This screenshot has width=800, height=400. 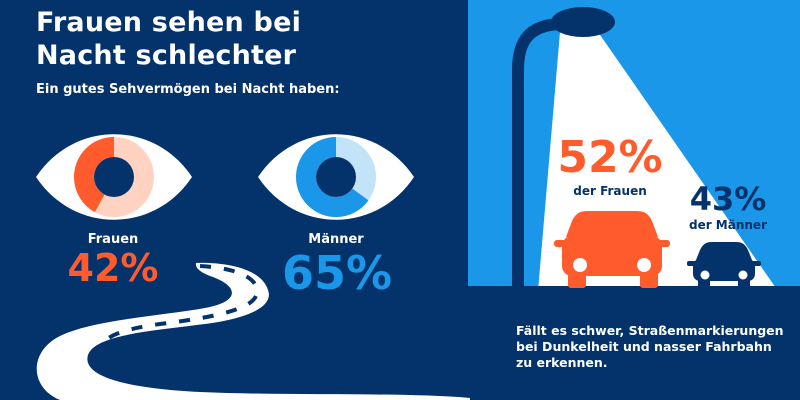 I want to click on value-maenner: 65%, so click(x=337, y=273).